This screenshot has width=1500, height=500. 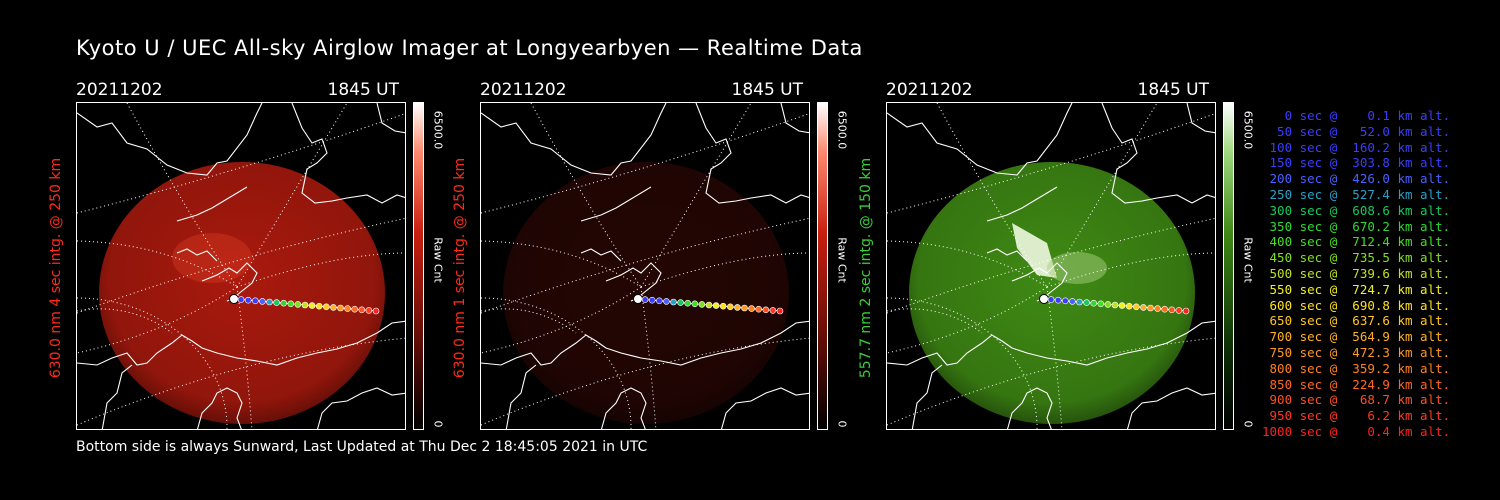 What do you see at coordinates (1356, 147) in the screenshot?
I see `legend-entry: 100 sec @ 160.2 km alt.` at bounding box center [1356, 147].